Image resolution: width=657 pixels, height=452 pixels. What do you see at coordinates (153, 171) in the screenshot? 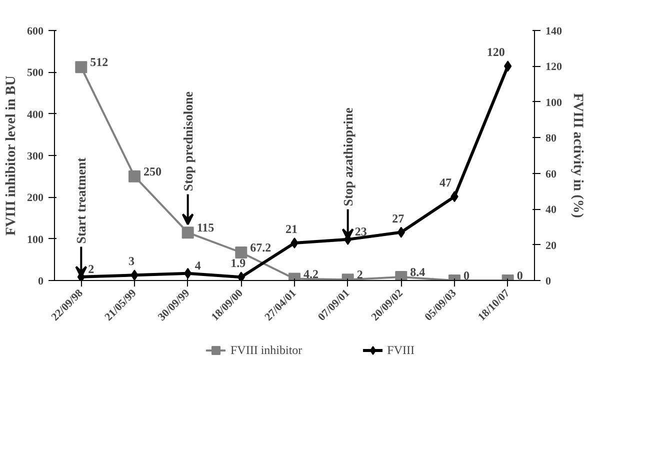
I see `data-label: 250` at bounding box center [153, 171].